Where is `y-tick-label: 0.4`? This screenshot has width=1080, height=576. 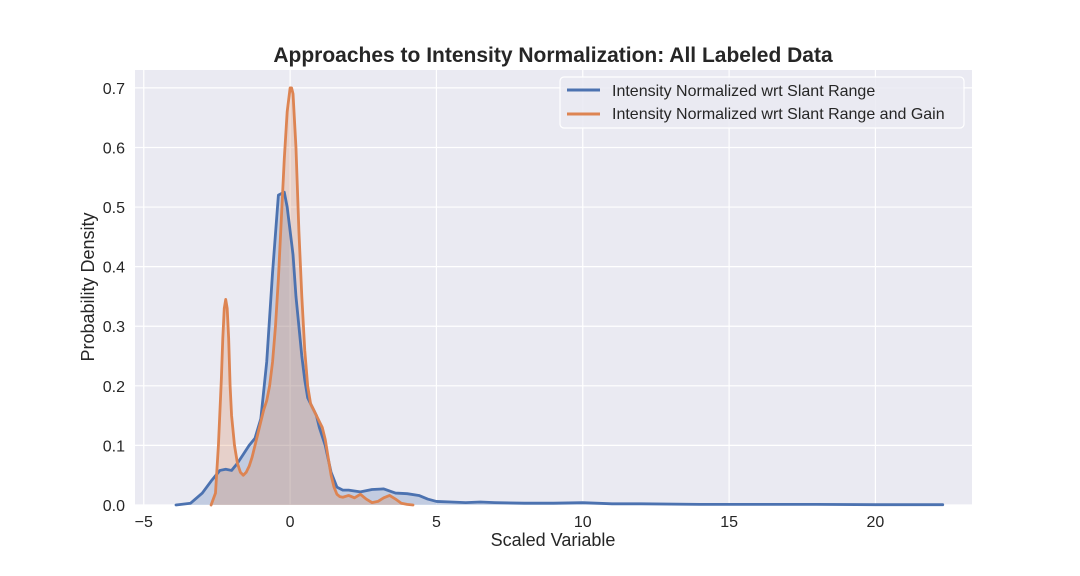 y-tick-label: 0.4 is located at coordinates (114, 268).